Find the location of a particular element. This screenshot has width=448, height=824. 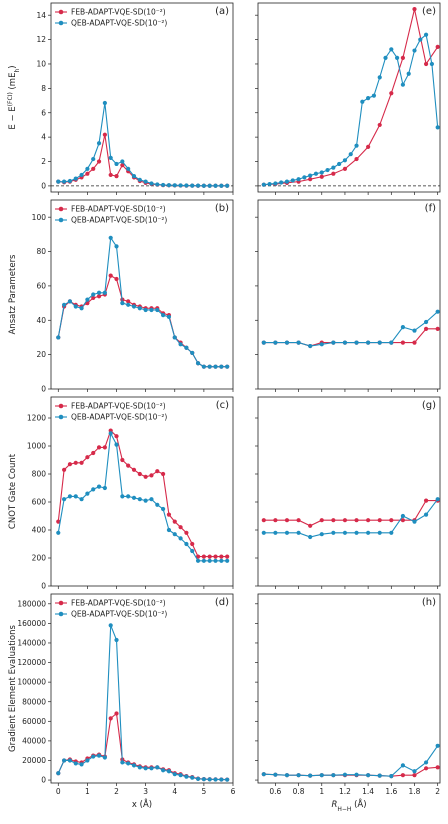

y-axis-label: Ansatz Parameters is located at coordinates (13, 294).